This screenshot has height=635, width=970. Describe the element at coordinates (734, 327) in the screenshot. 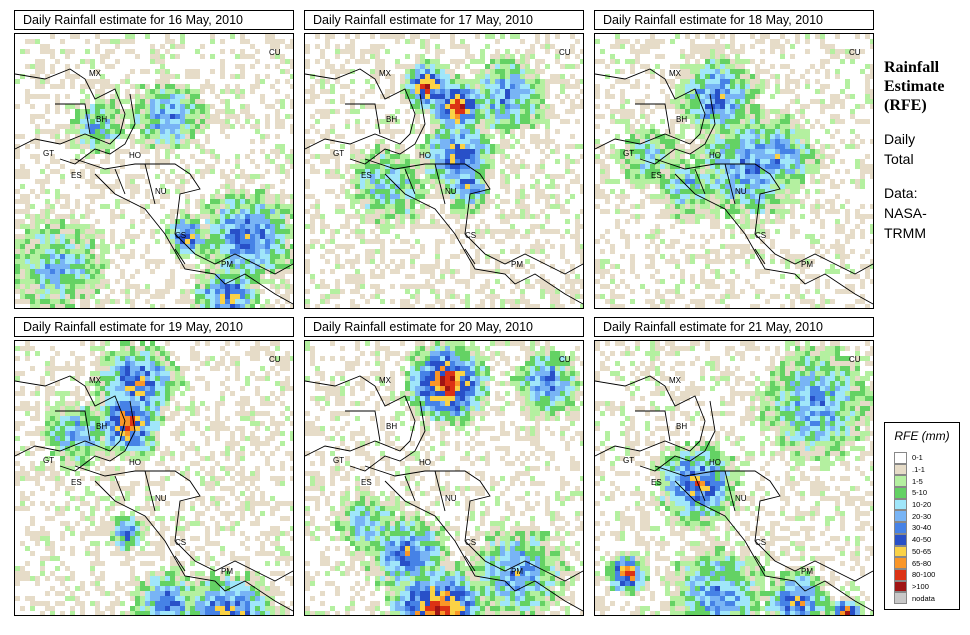

I see `panel-title: Daily Rainfall estimate for 21 May, 2010` at that location.